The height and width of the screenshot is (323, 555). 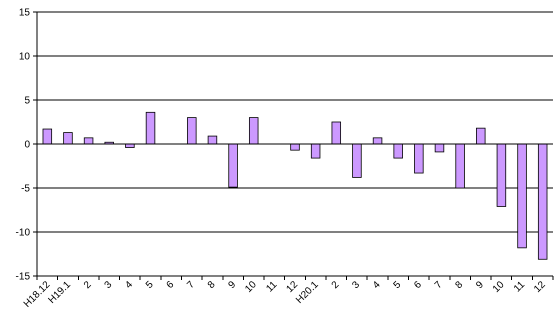 I want to click on x-tick-label: H19.1, so click(x=59, y=292).